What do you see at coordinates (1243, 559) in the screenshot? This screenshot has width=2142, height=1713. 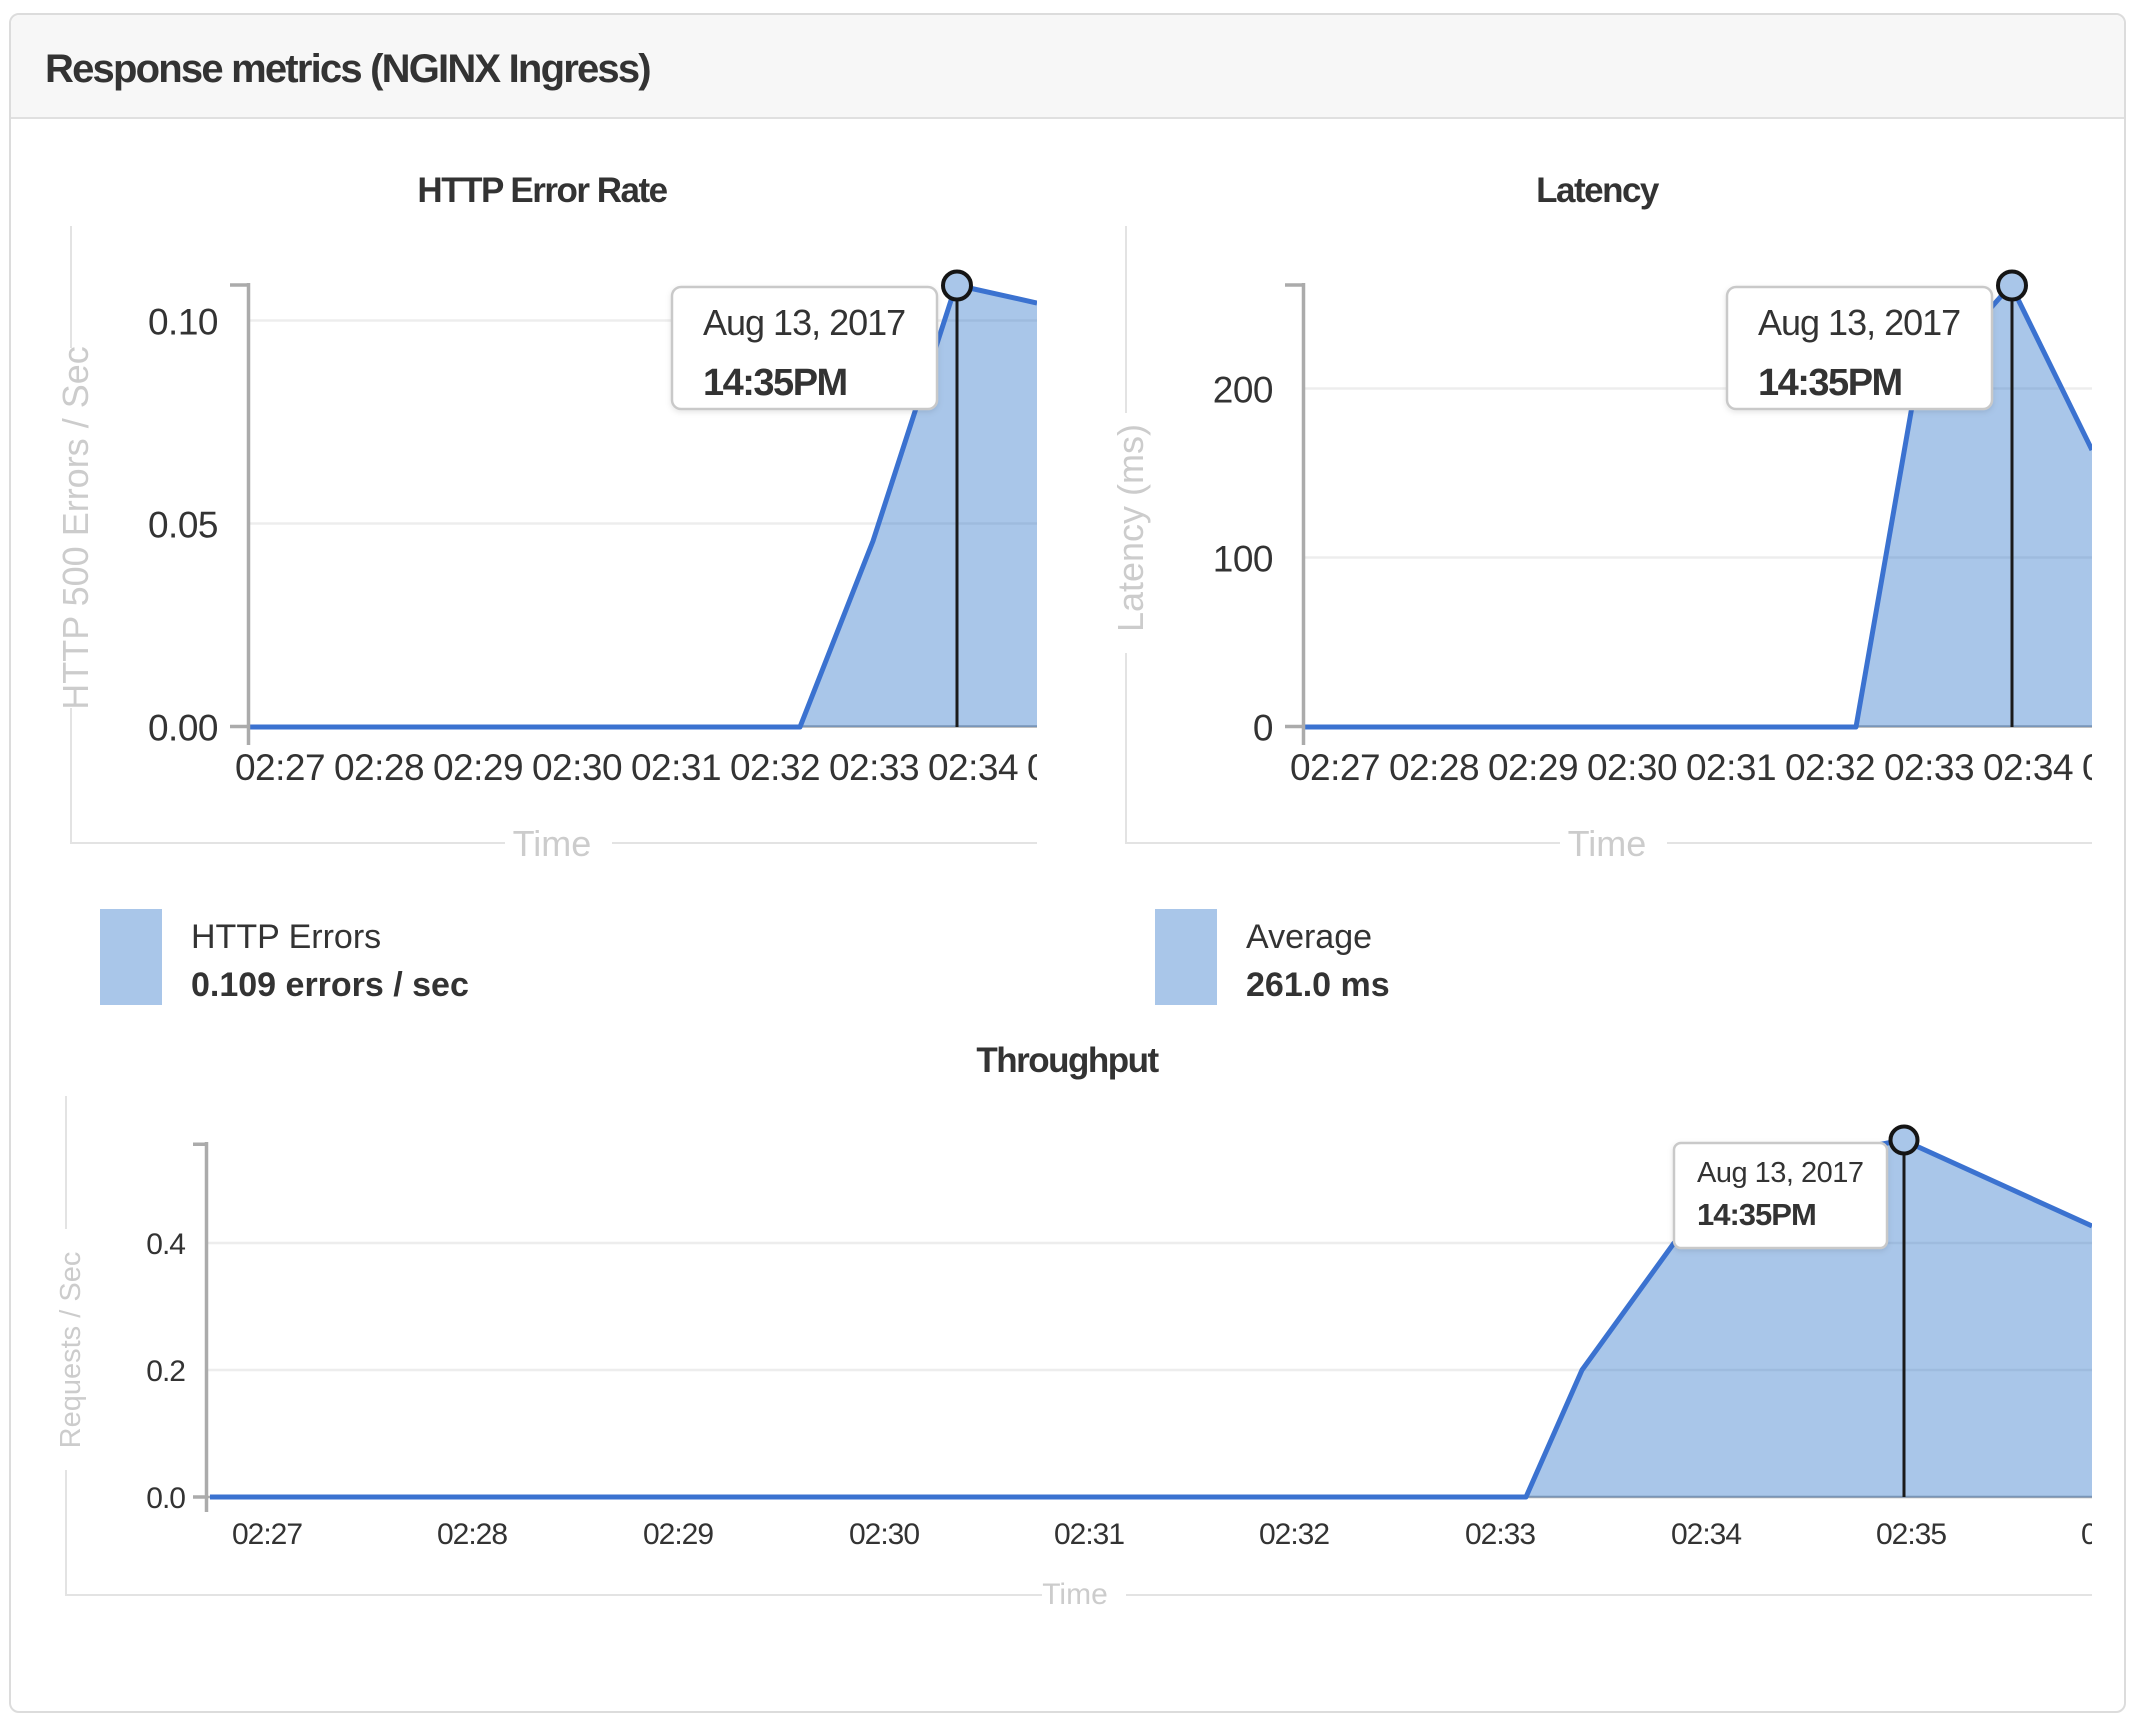 I see `svg-text: 100` at bounding box center [1243, 559].